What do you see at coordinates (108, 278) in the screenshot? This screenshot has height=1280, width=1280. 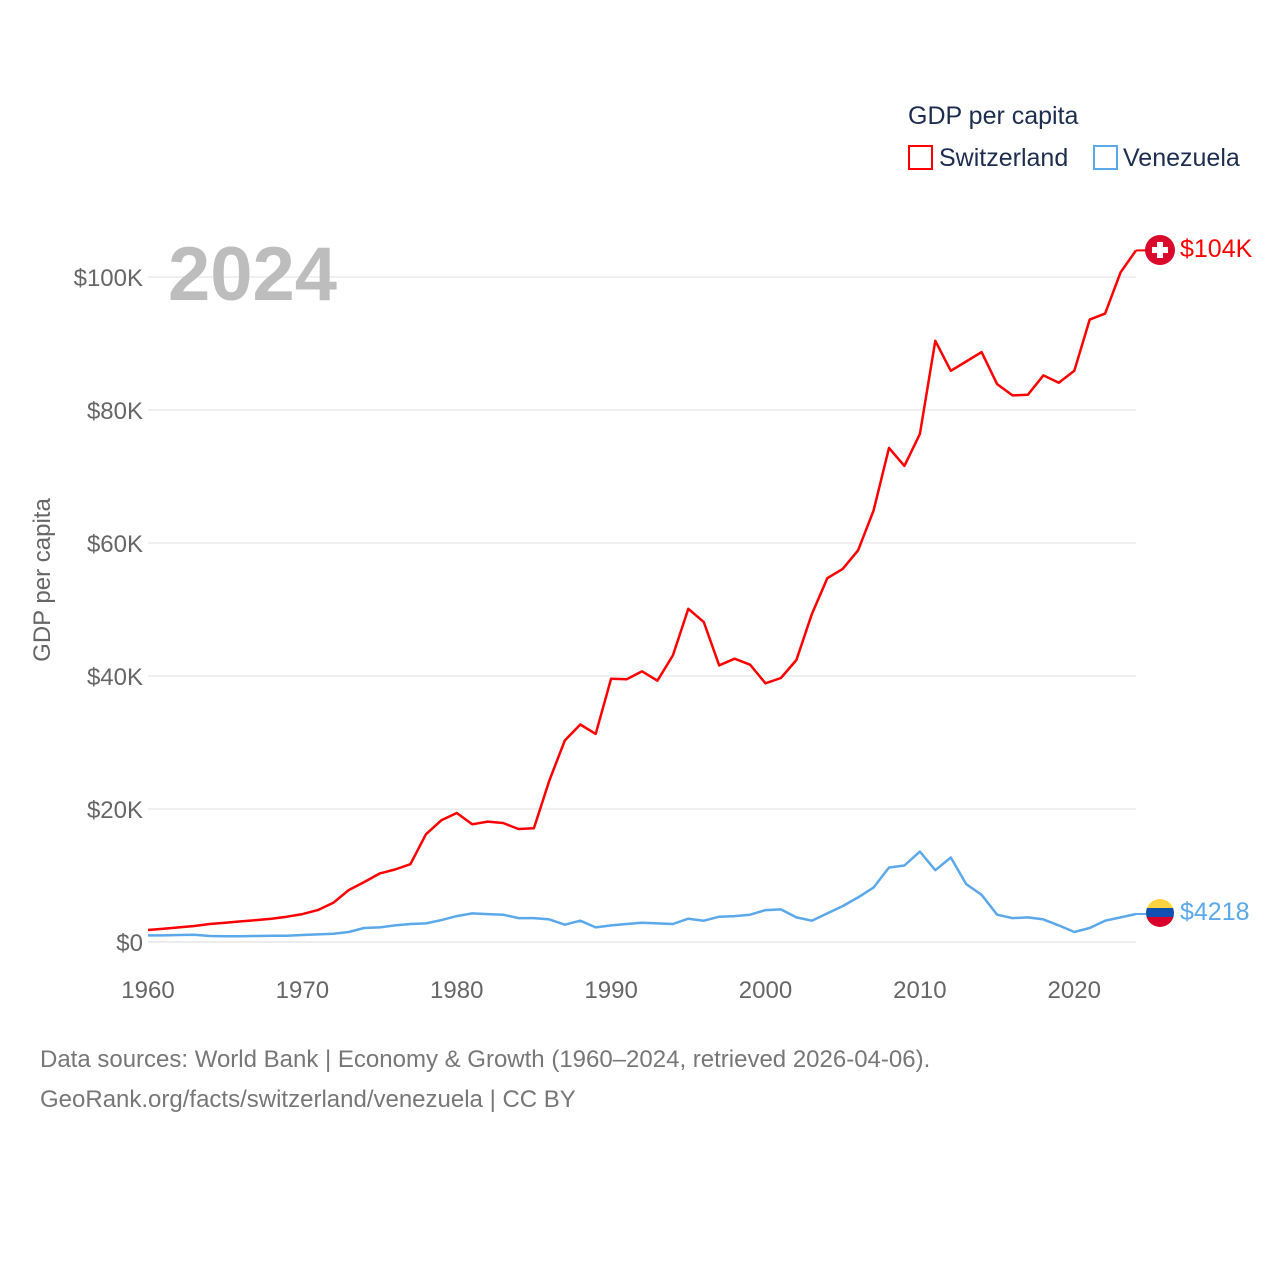 I see `y-tick-label: $100K` at bounding box center [108, 278].